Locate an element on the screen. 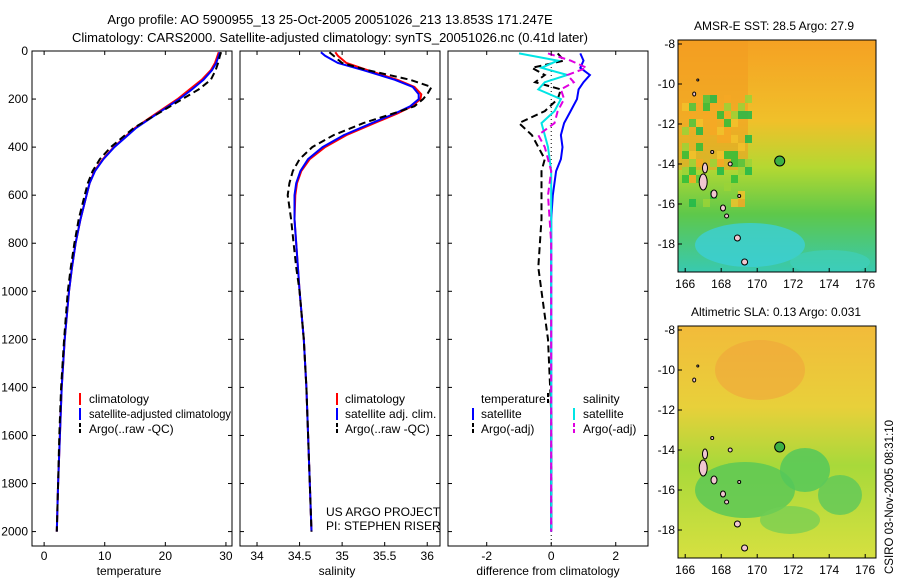  x-tick-label: 35 is located at coordinates (342, 556).